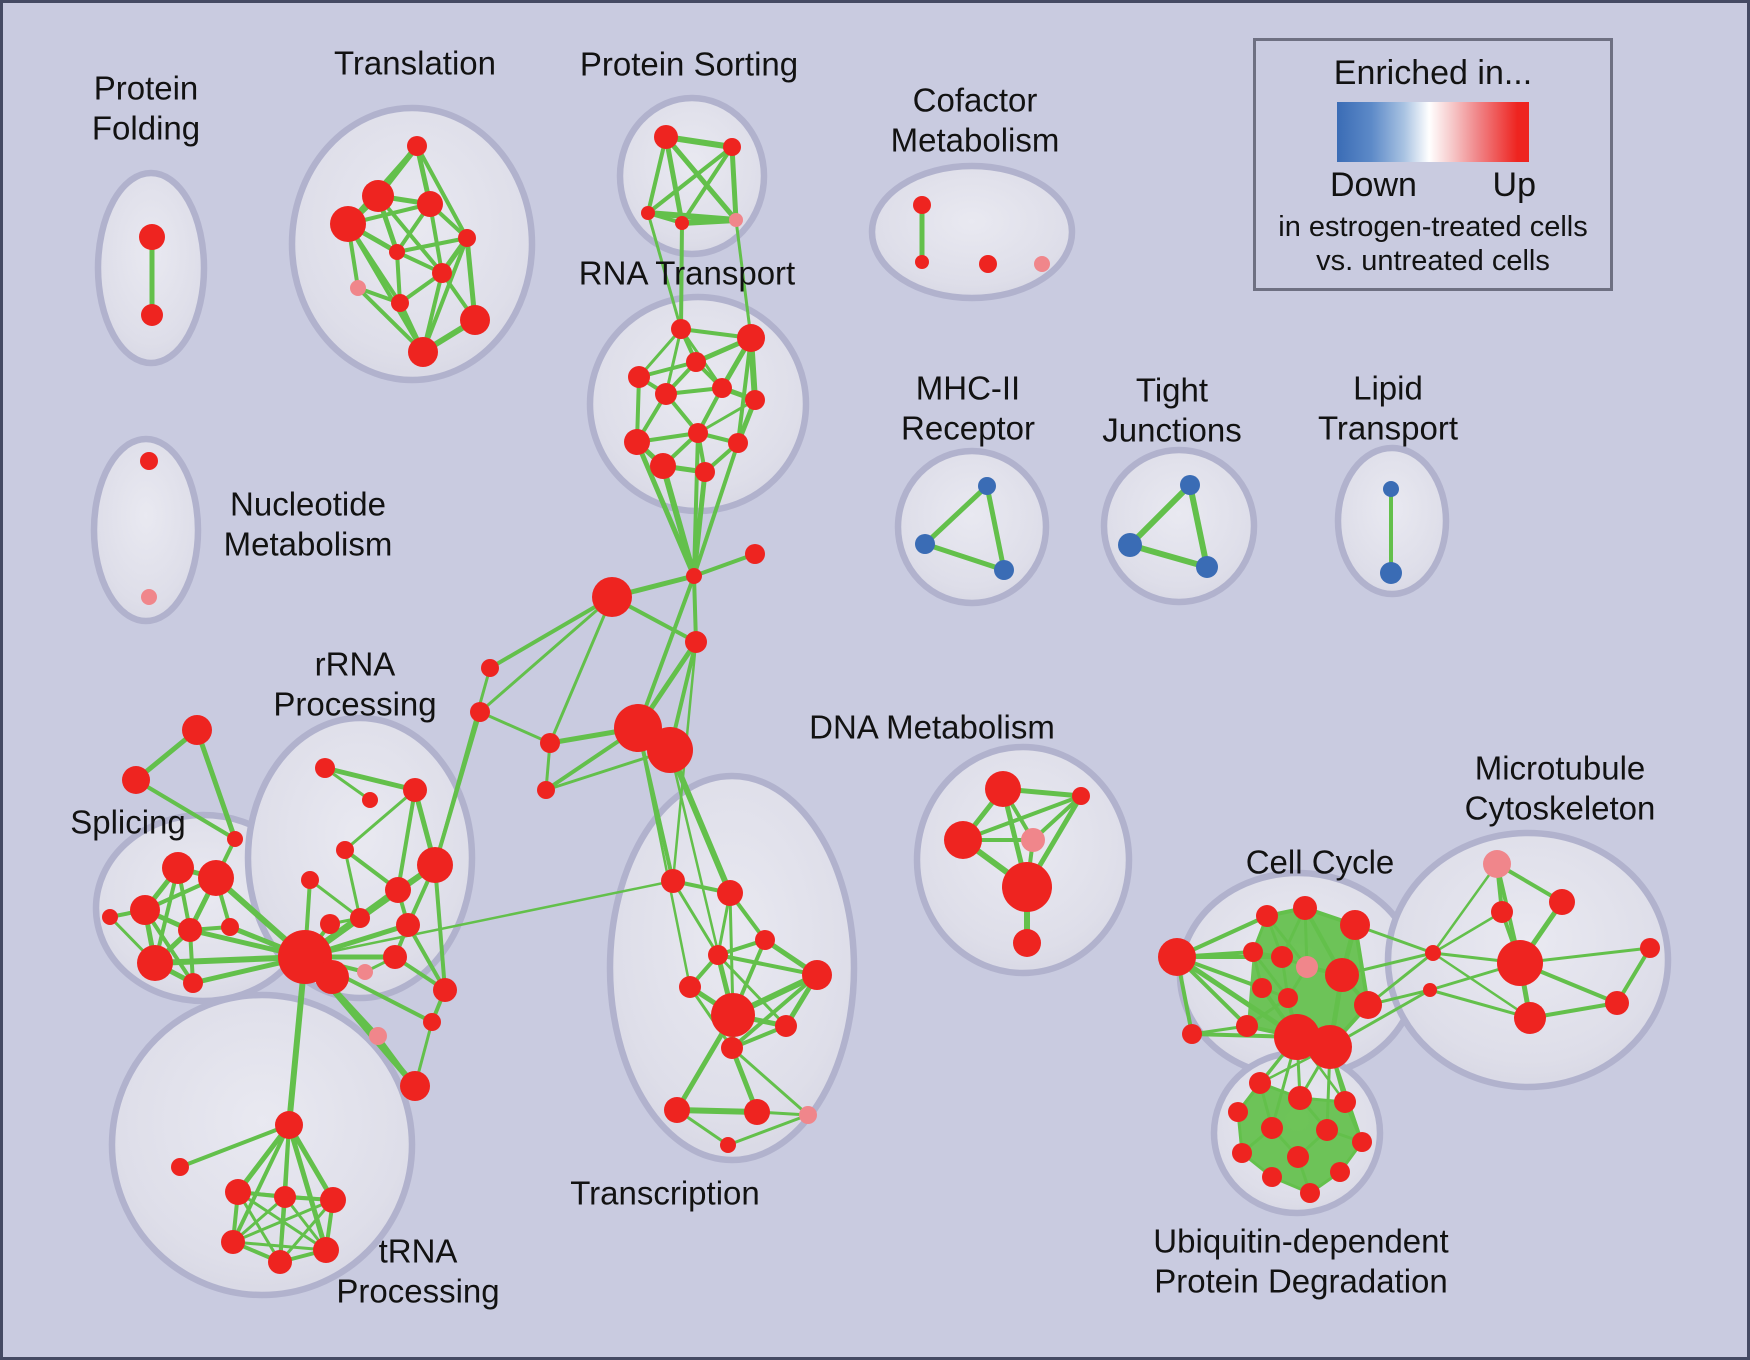  I want to click on edge-r2-r6, so click(406, 840).